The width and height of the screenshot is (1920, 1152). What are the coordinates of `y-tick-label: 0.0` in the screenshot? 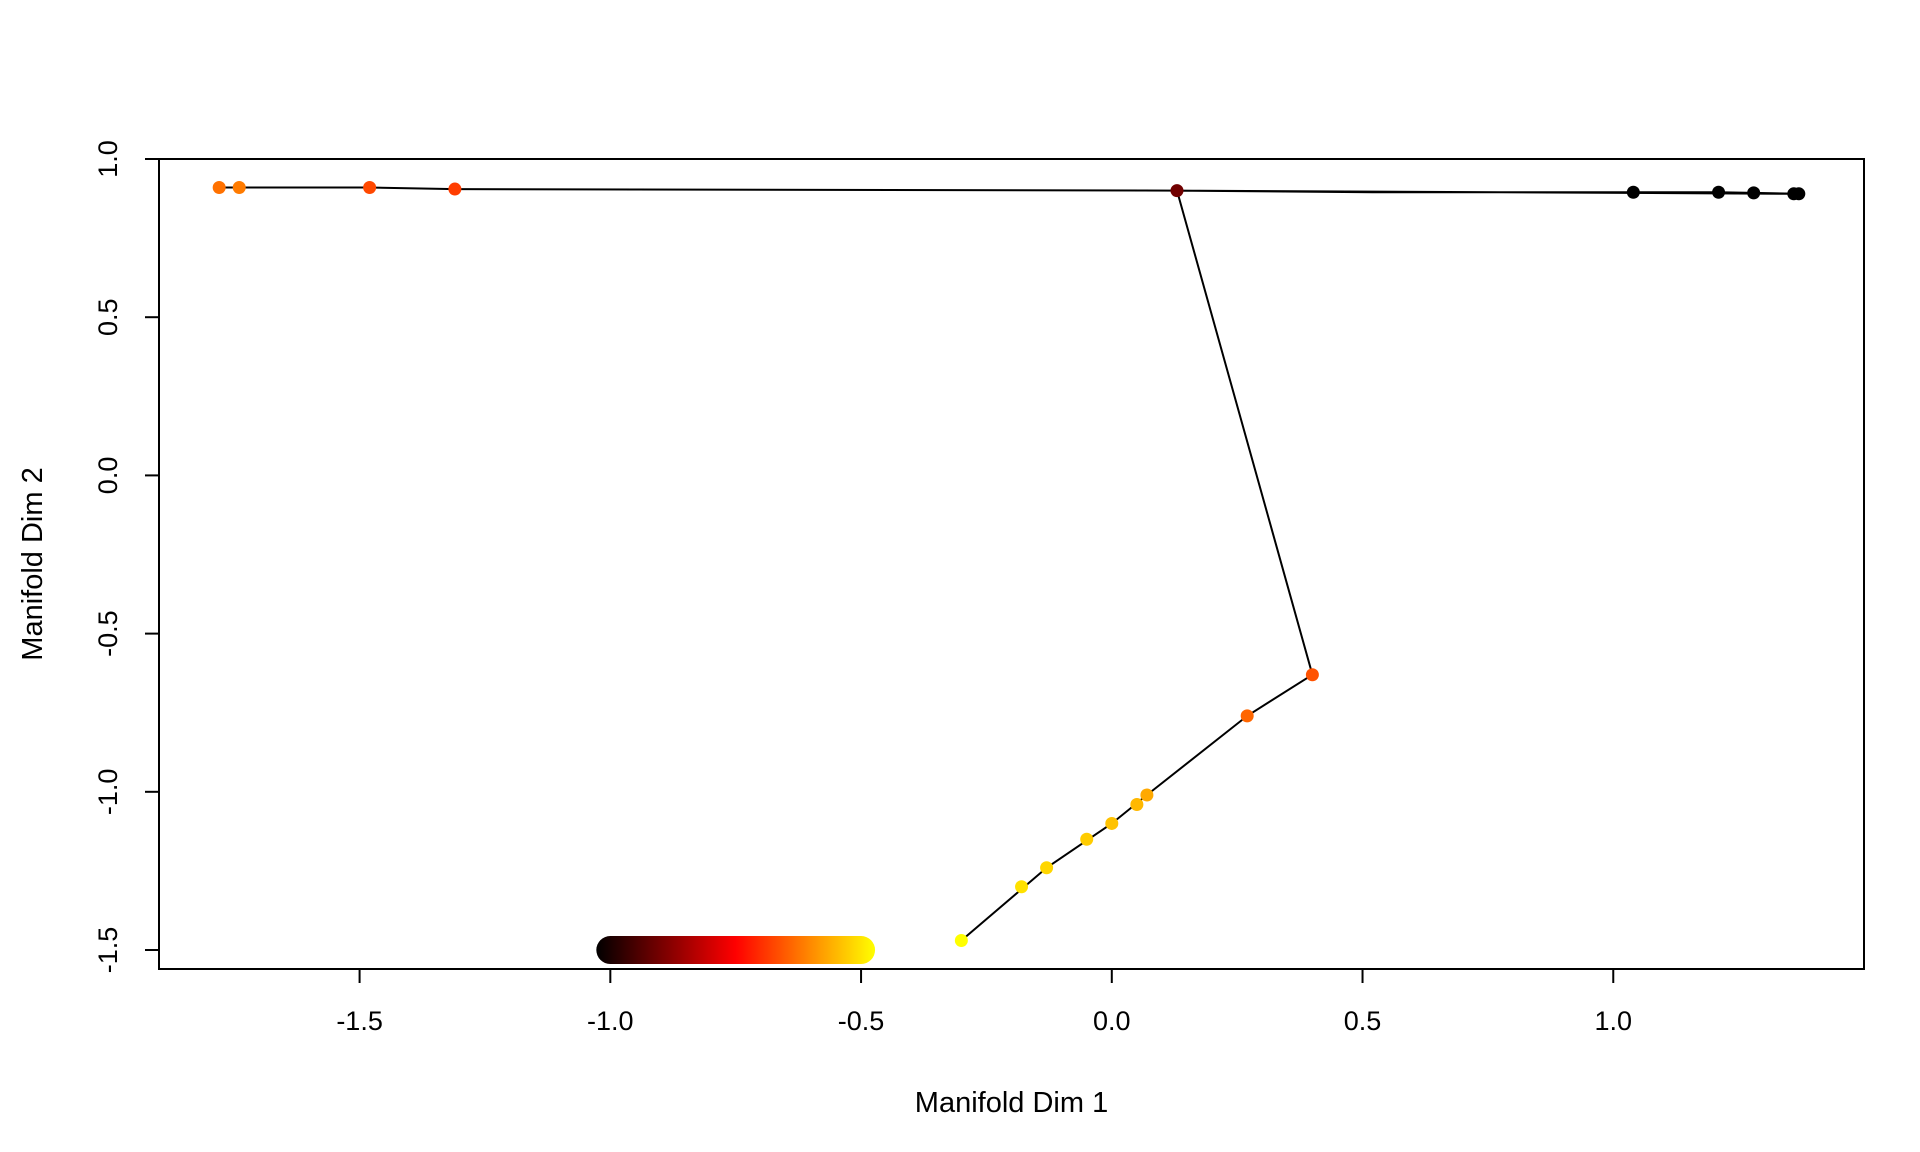 It's located at (108, 476).